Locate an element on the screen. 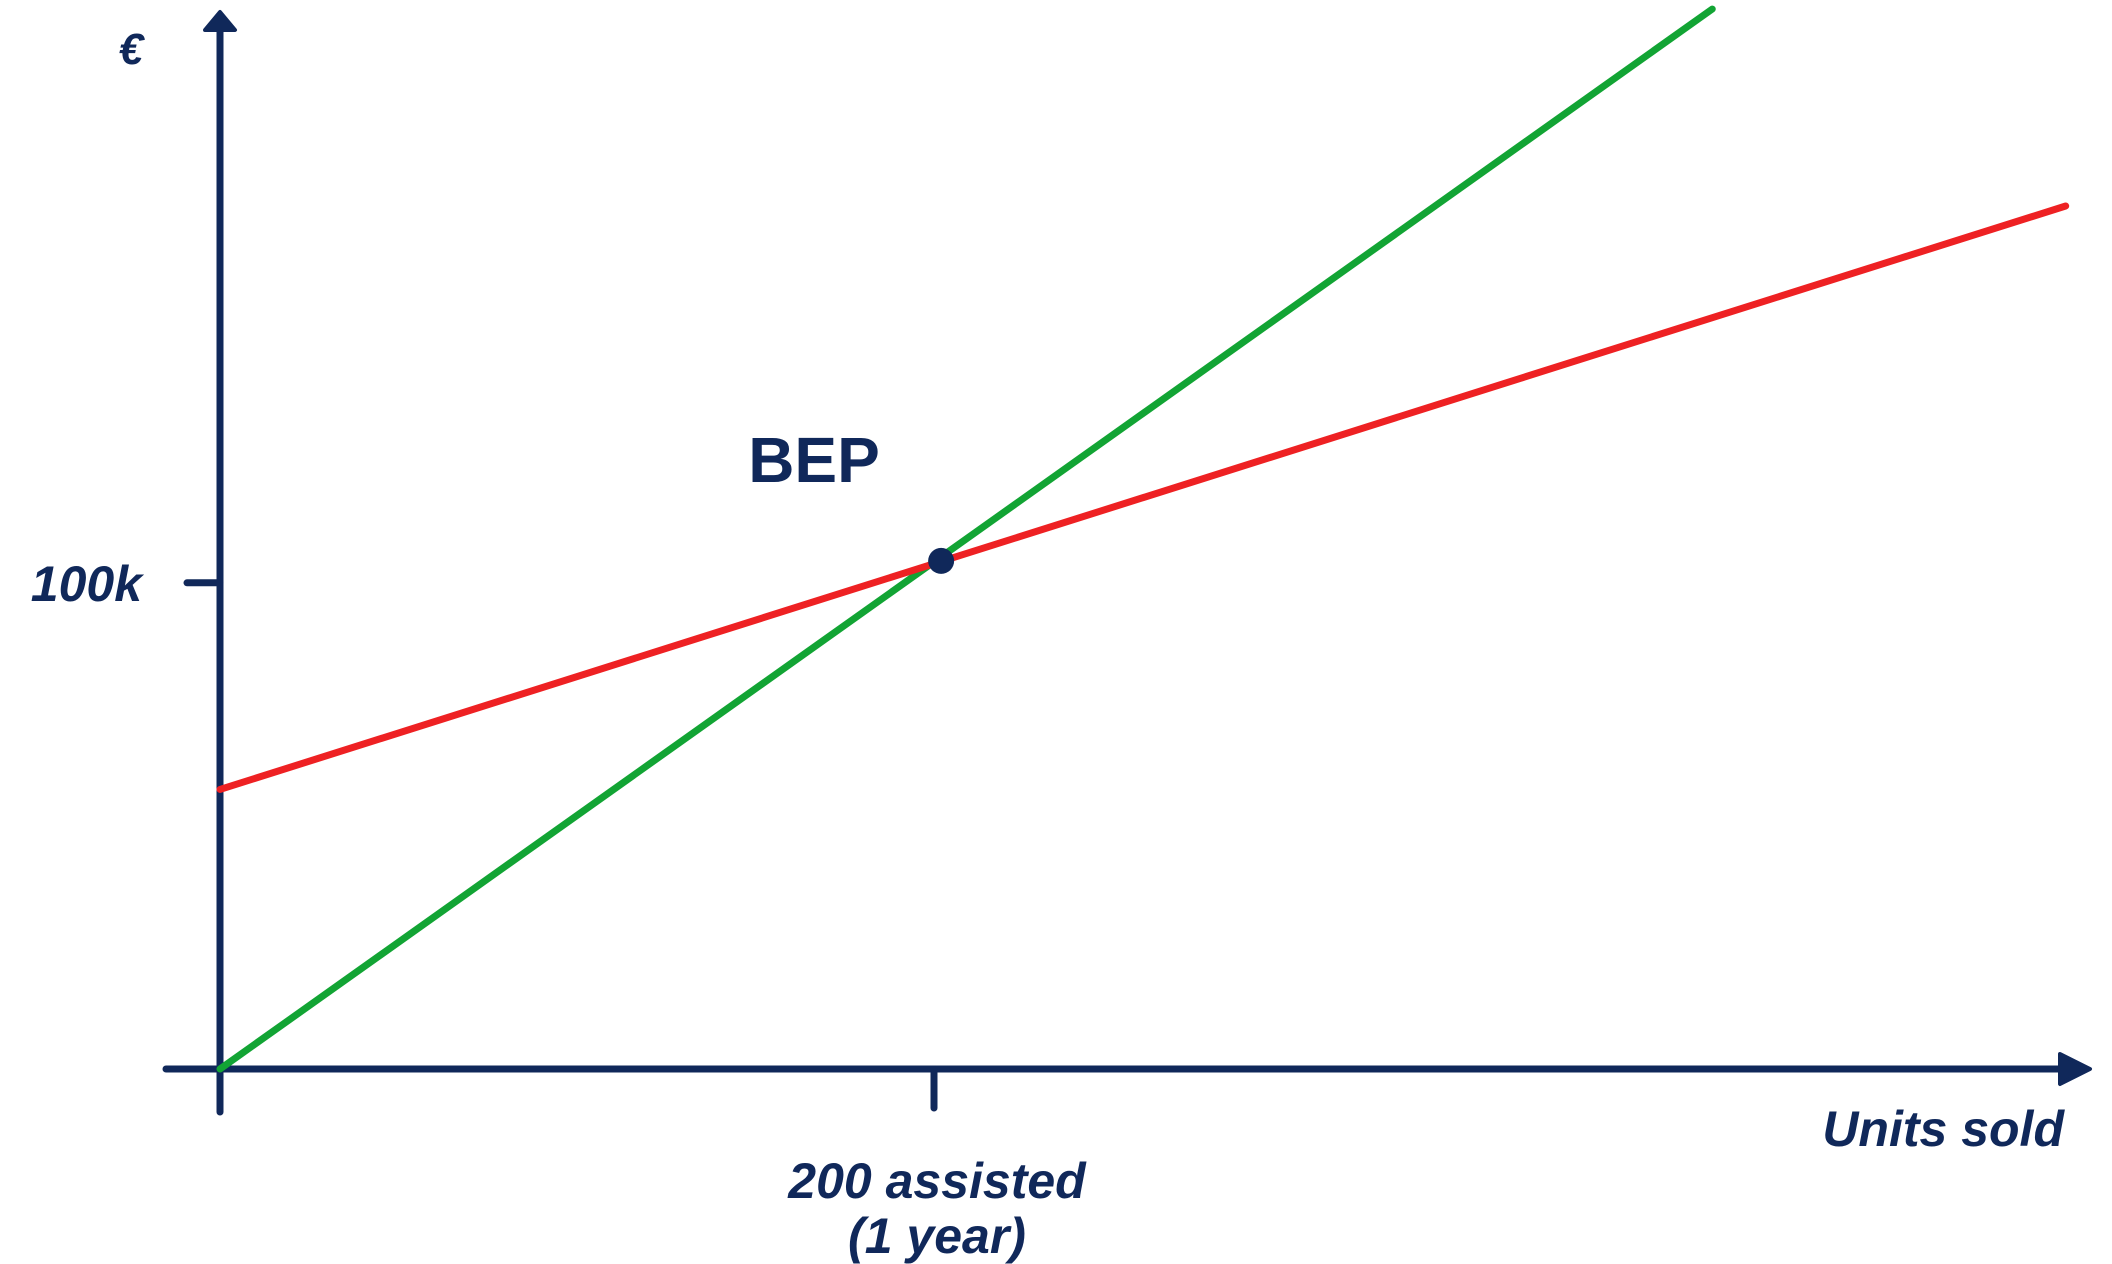  x-axis-label: Units sold is located at coordinates (1943, 1129).